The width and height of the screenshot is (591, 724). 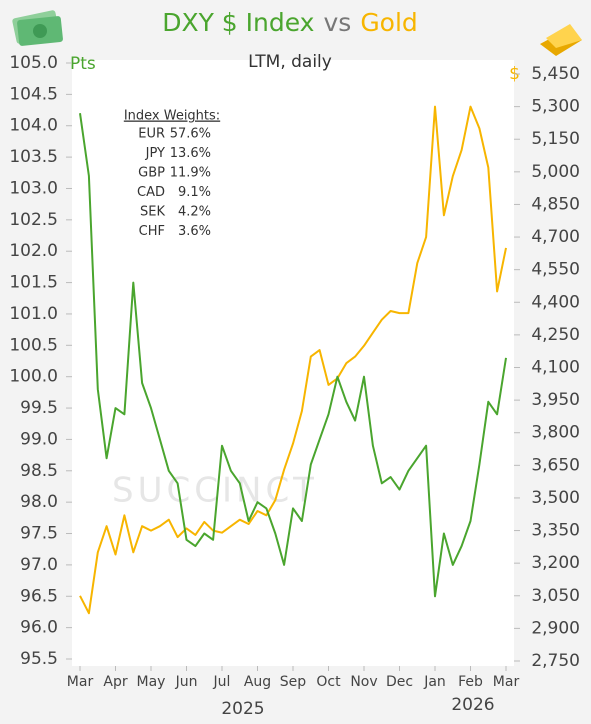 I want to click on y-axis-label: Pts, so click(x=83, y=64).